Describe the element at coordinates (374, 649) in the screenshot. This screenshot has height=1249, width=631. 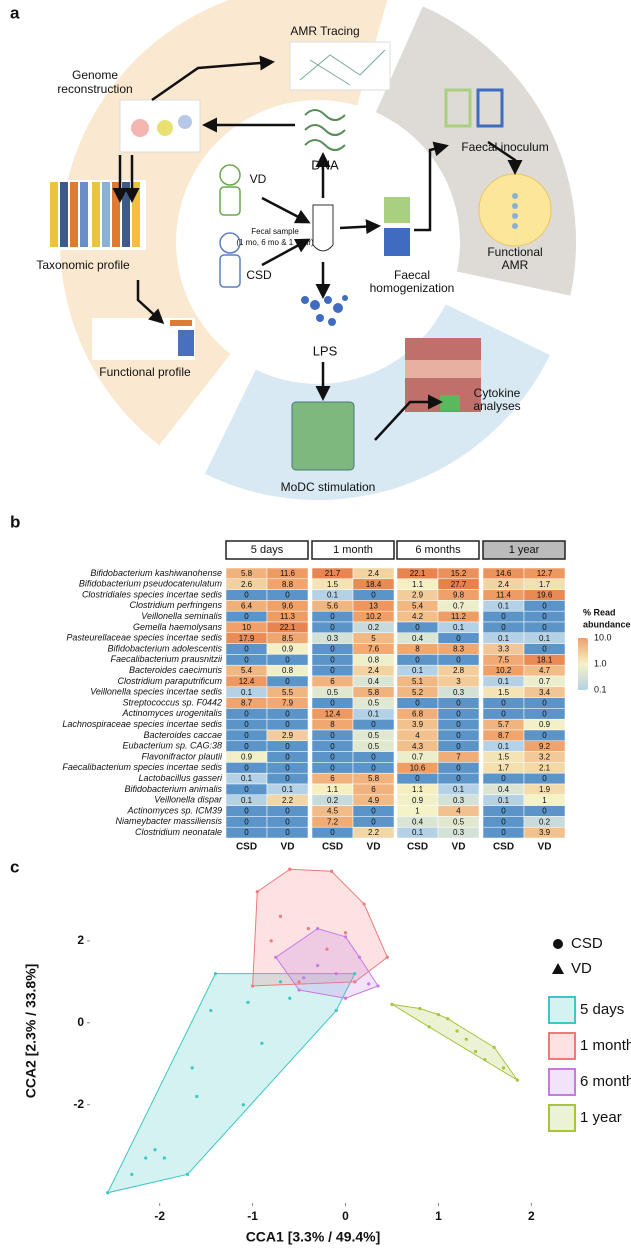
I see `cell-value: 7.6` at that location.